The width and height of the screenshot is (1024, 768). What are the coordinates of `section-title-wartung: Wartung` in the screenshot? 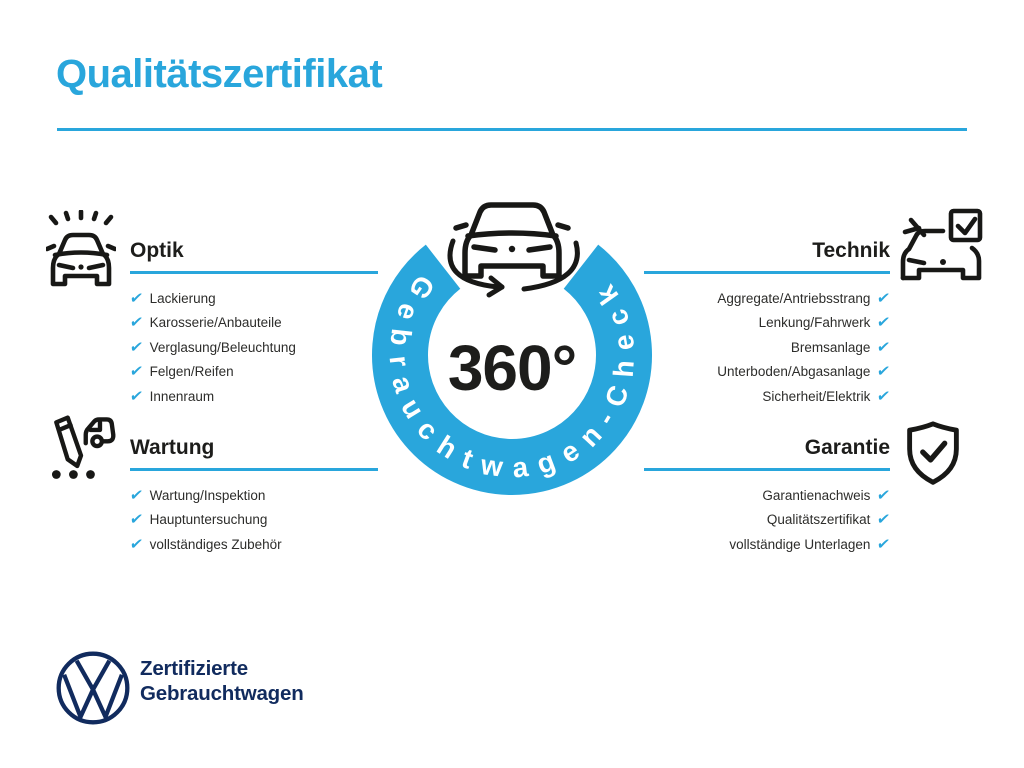 It's located at (172, 447).